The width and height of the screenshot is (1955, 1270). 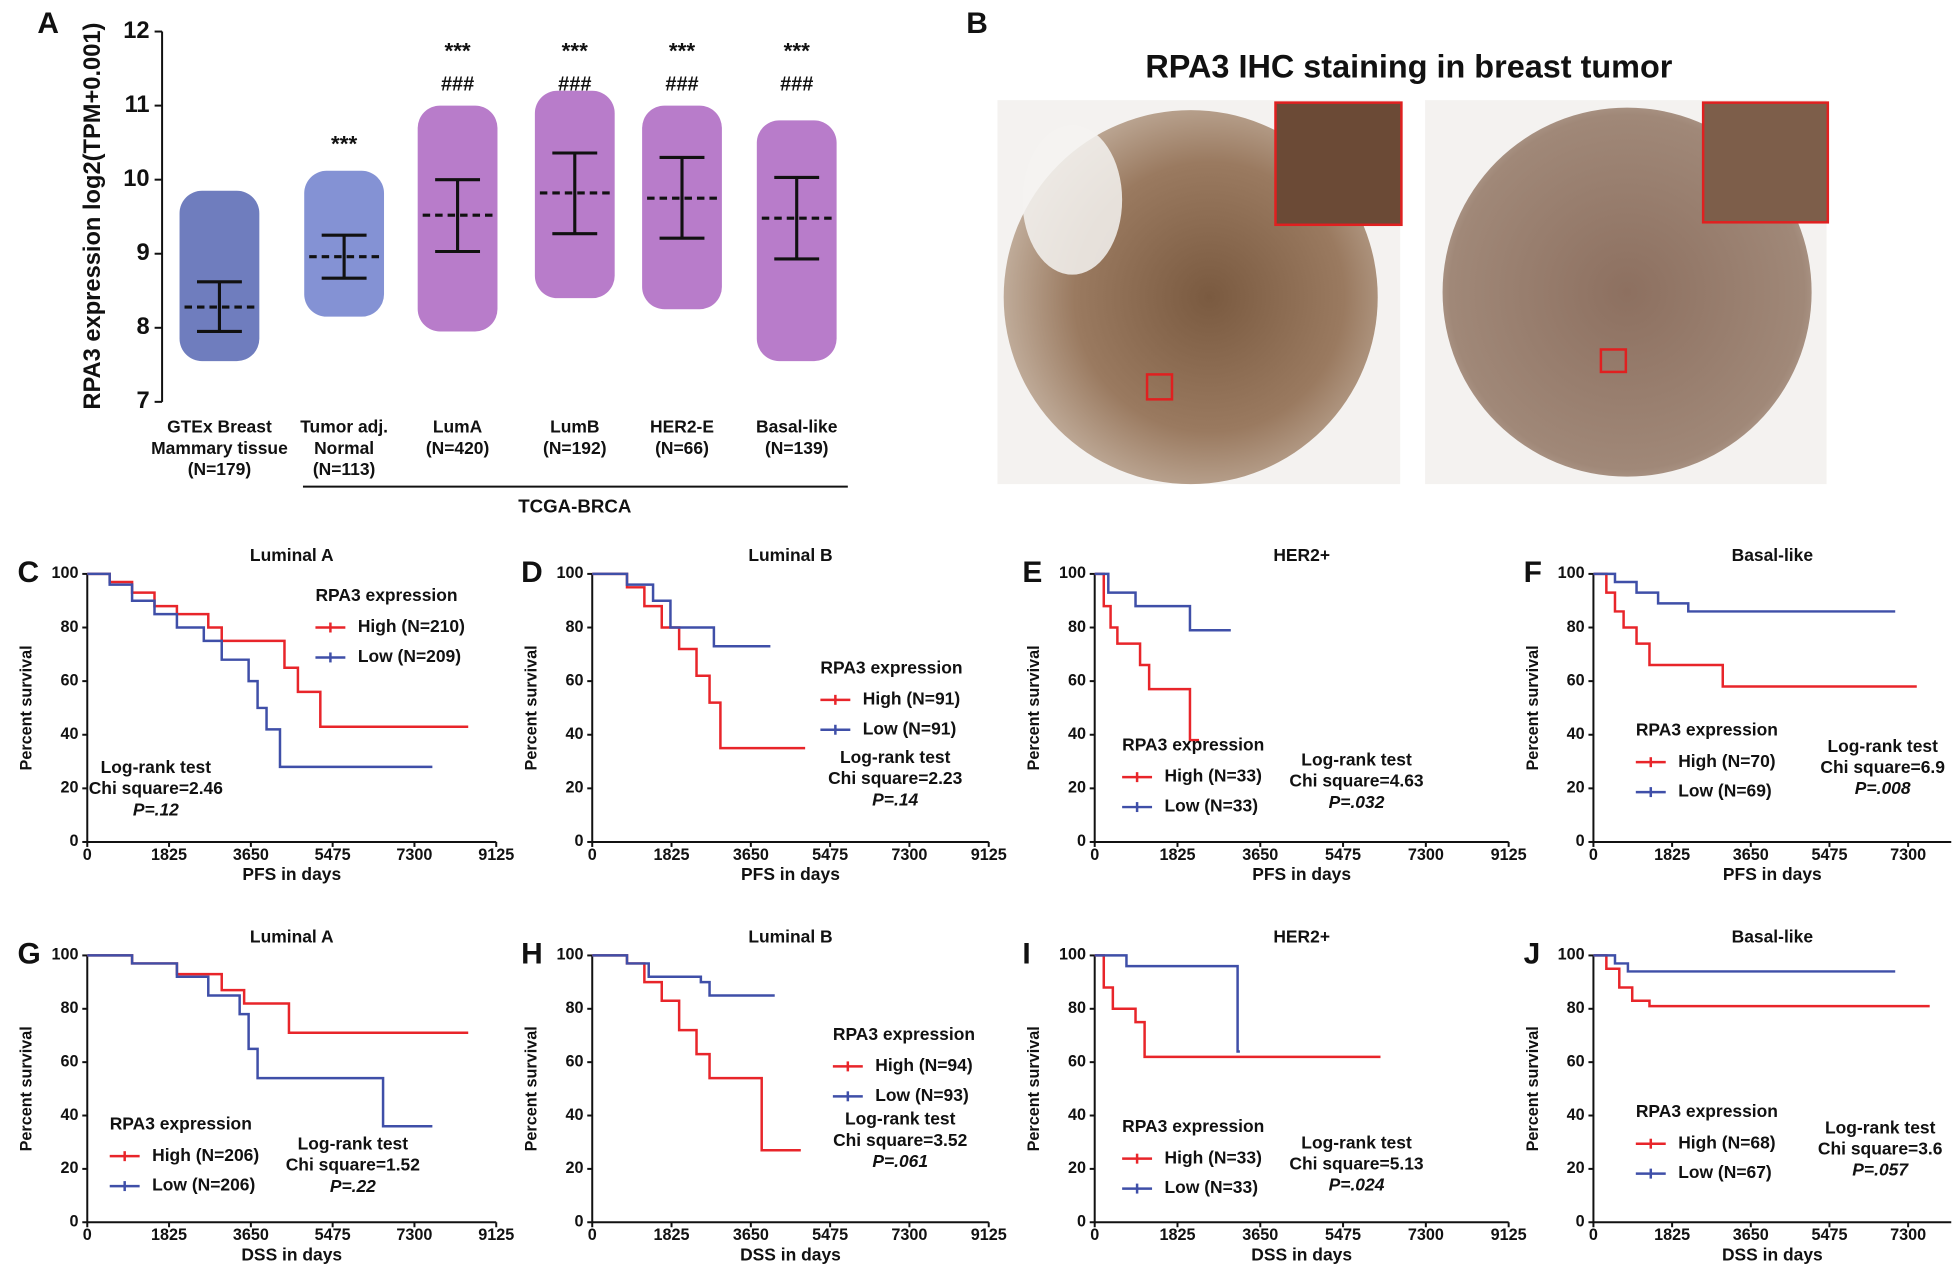 I want to click on y-tick-label: 9, so click(x=142, y=253).